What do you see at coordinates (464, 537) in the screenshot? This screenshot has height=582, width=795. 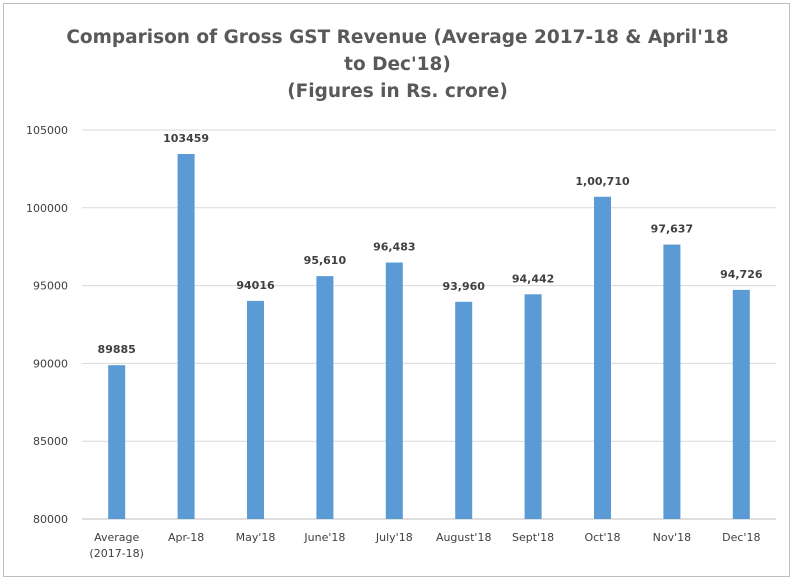 I see `x-tick-label: August'18` at bounding box center [464, 537].